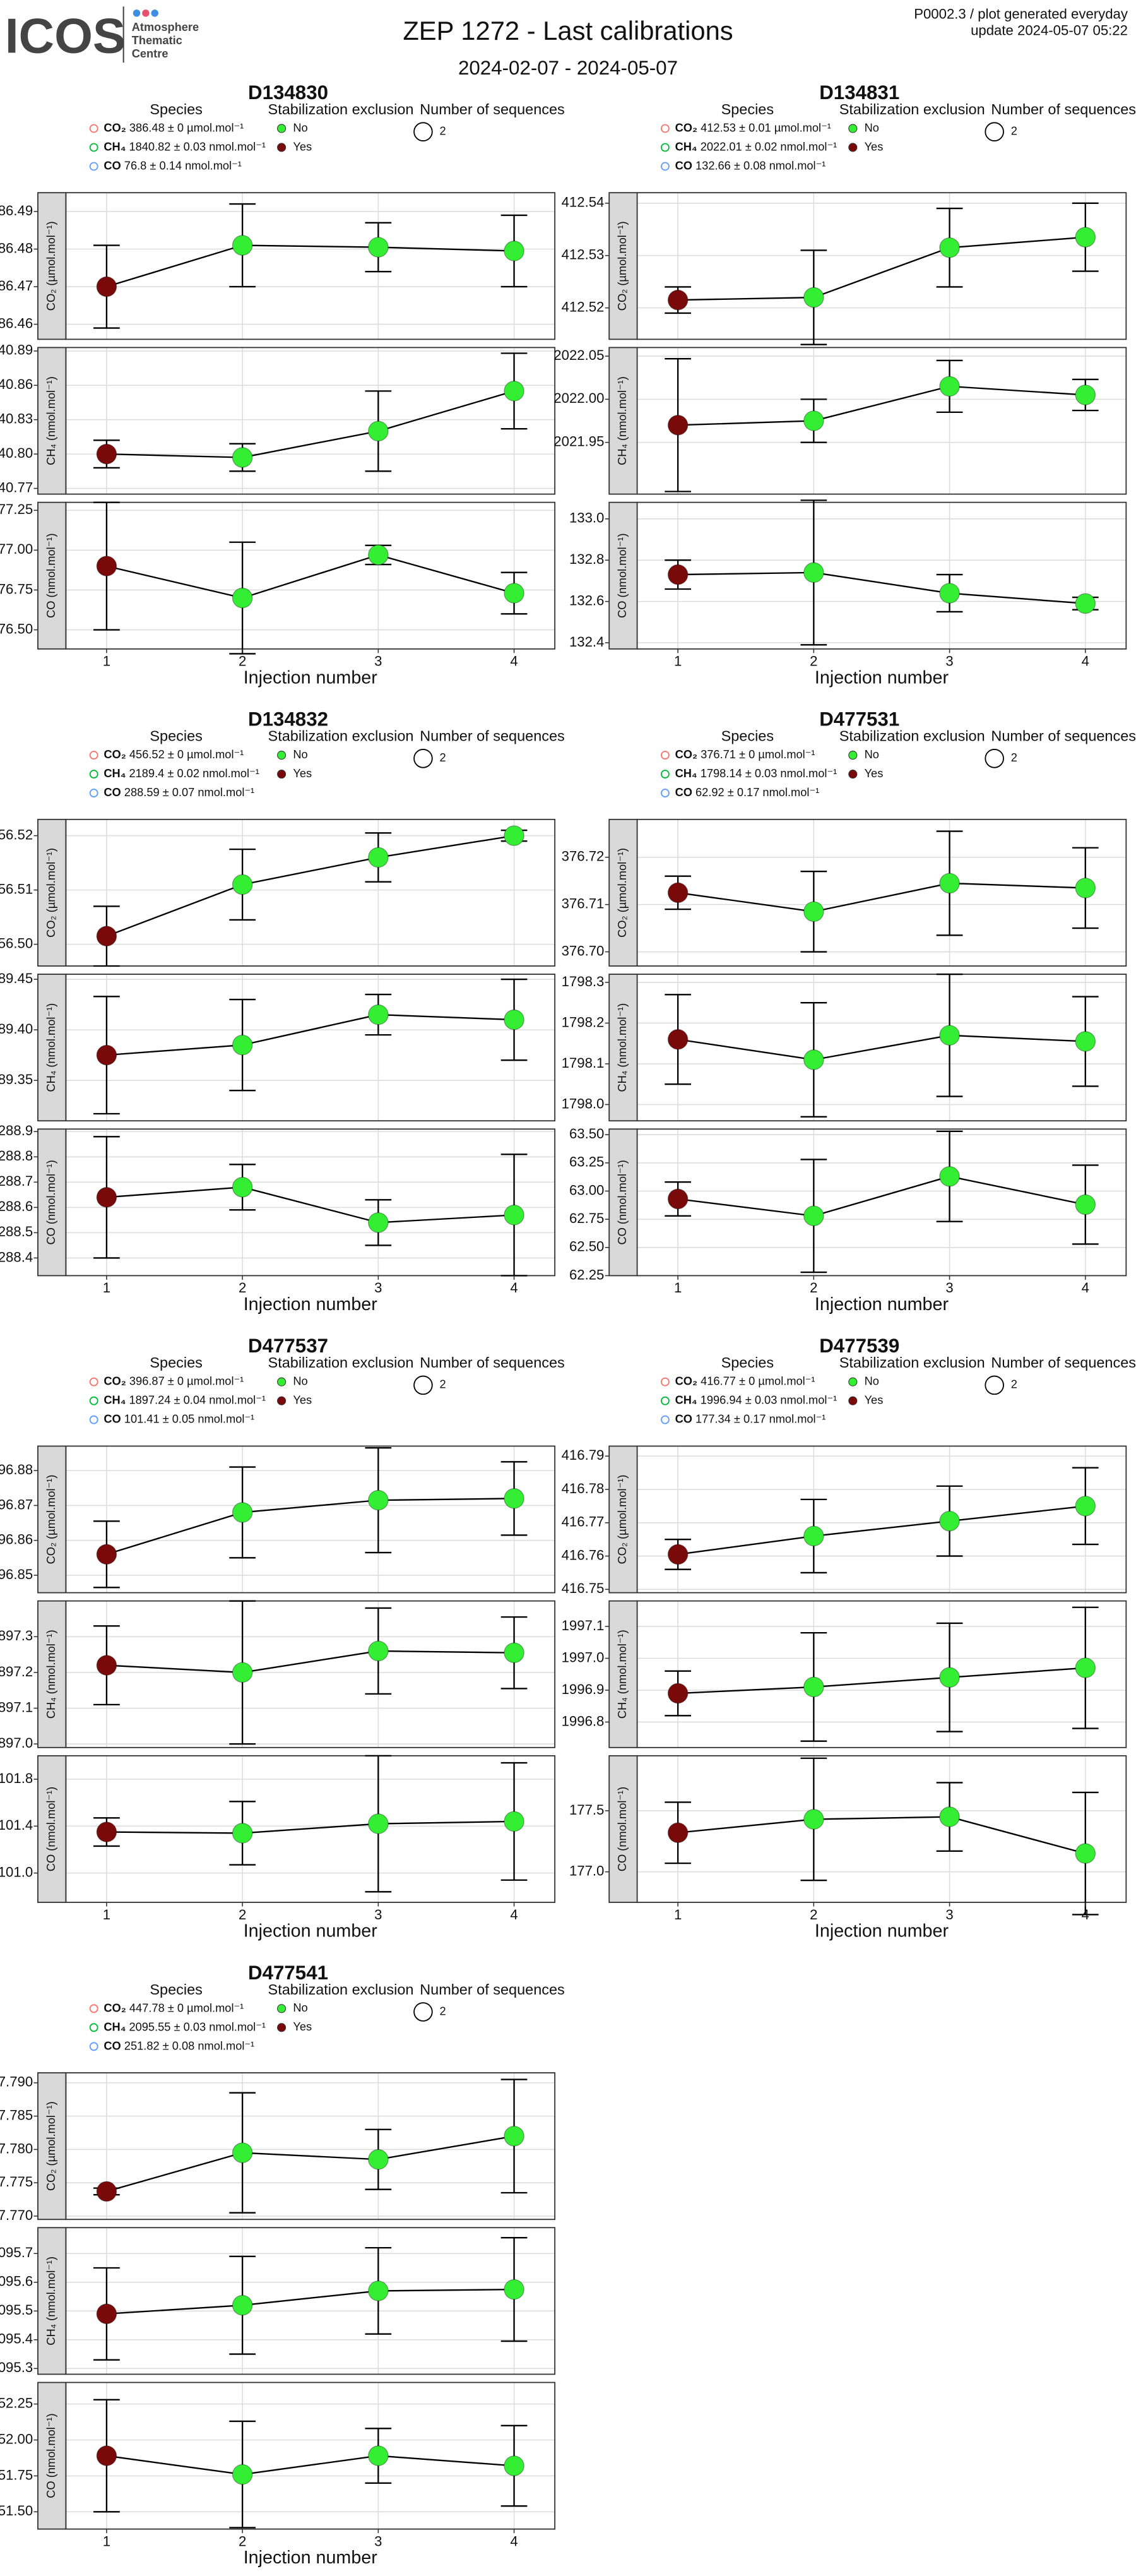 The height and width of the screenshot is (2576, 1136). What do you see at coordinates (112, 1419) in the screenshot?
I see `legend-species: CO` at bounding box center [112, 1419].